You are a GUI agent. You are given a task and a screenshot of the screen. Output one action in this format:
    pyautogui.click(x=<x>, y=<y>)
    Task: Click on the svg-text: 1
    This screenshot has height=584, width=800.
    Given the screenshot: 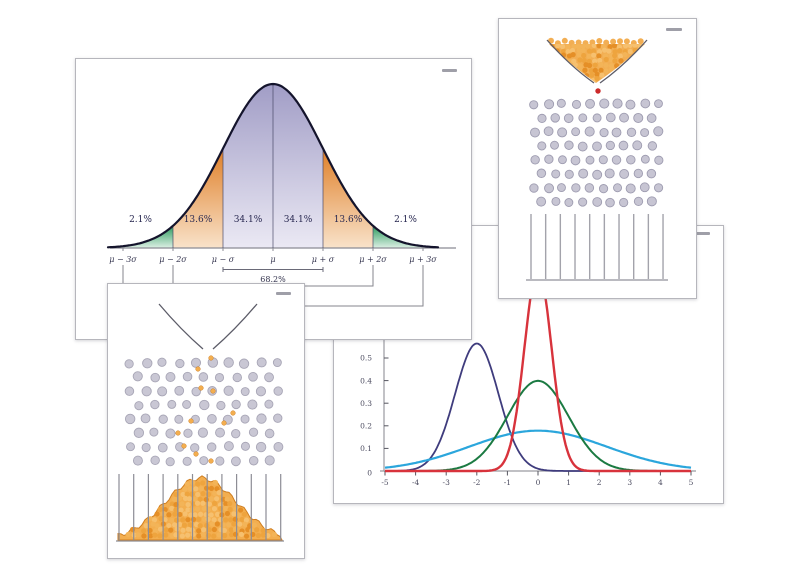 What is the action you would take?
    pyautogui.click(x=568, y=482)
    